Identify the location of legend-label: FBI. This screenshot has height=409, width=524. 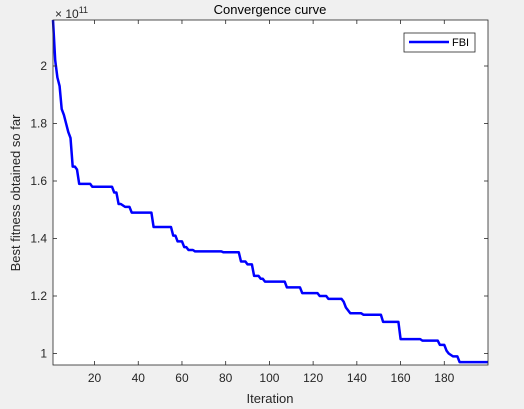
(460, 43).